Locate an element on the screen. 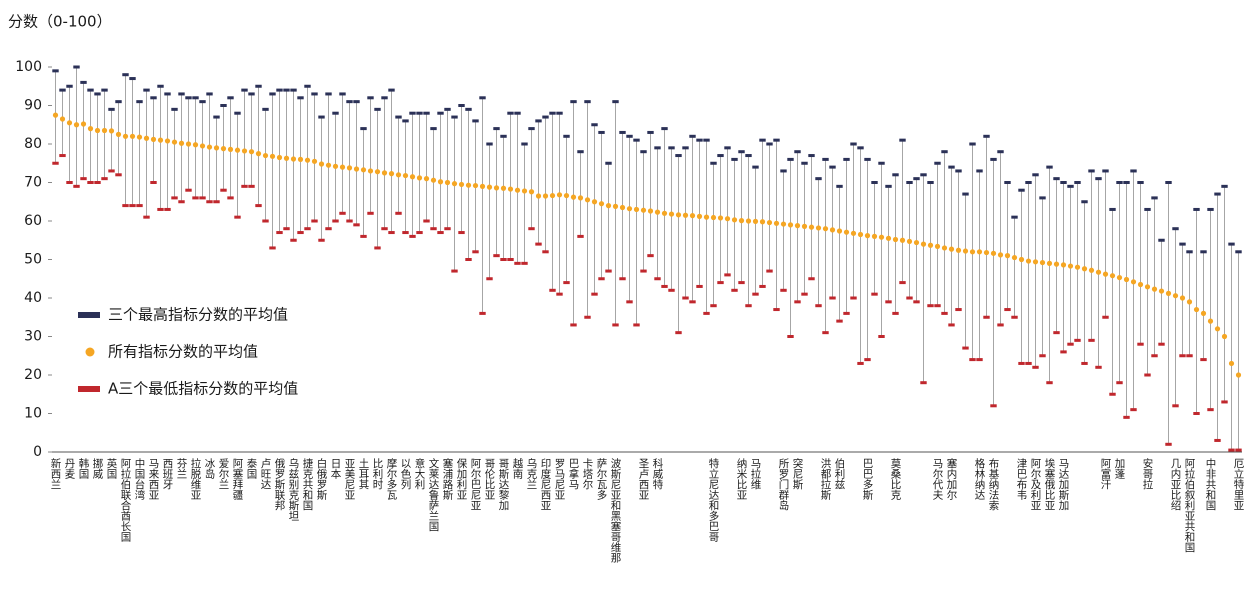 The width and height of the screenshot is (1246, 613). x-tick-label: 拉脱维亚 is located at coordinates (196, 478).